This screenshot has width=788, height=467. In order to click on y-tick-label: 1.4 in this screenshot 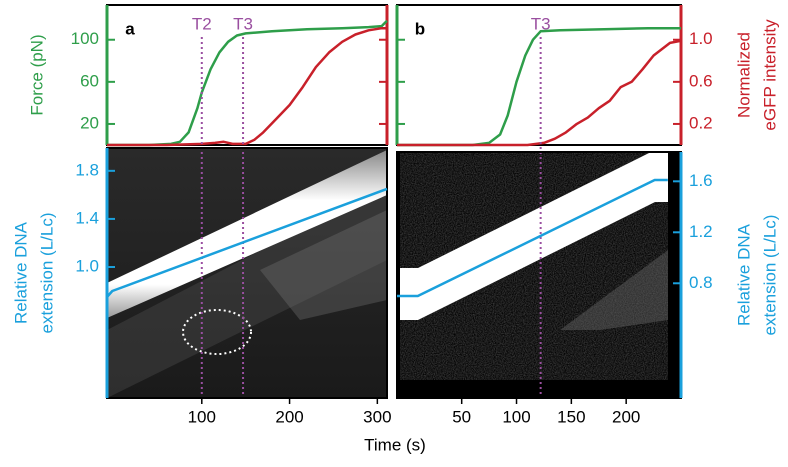, I will do `click(87, 217)`.